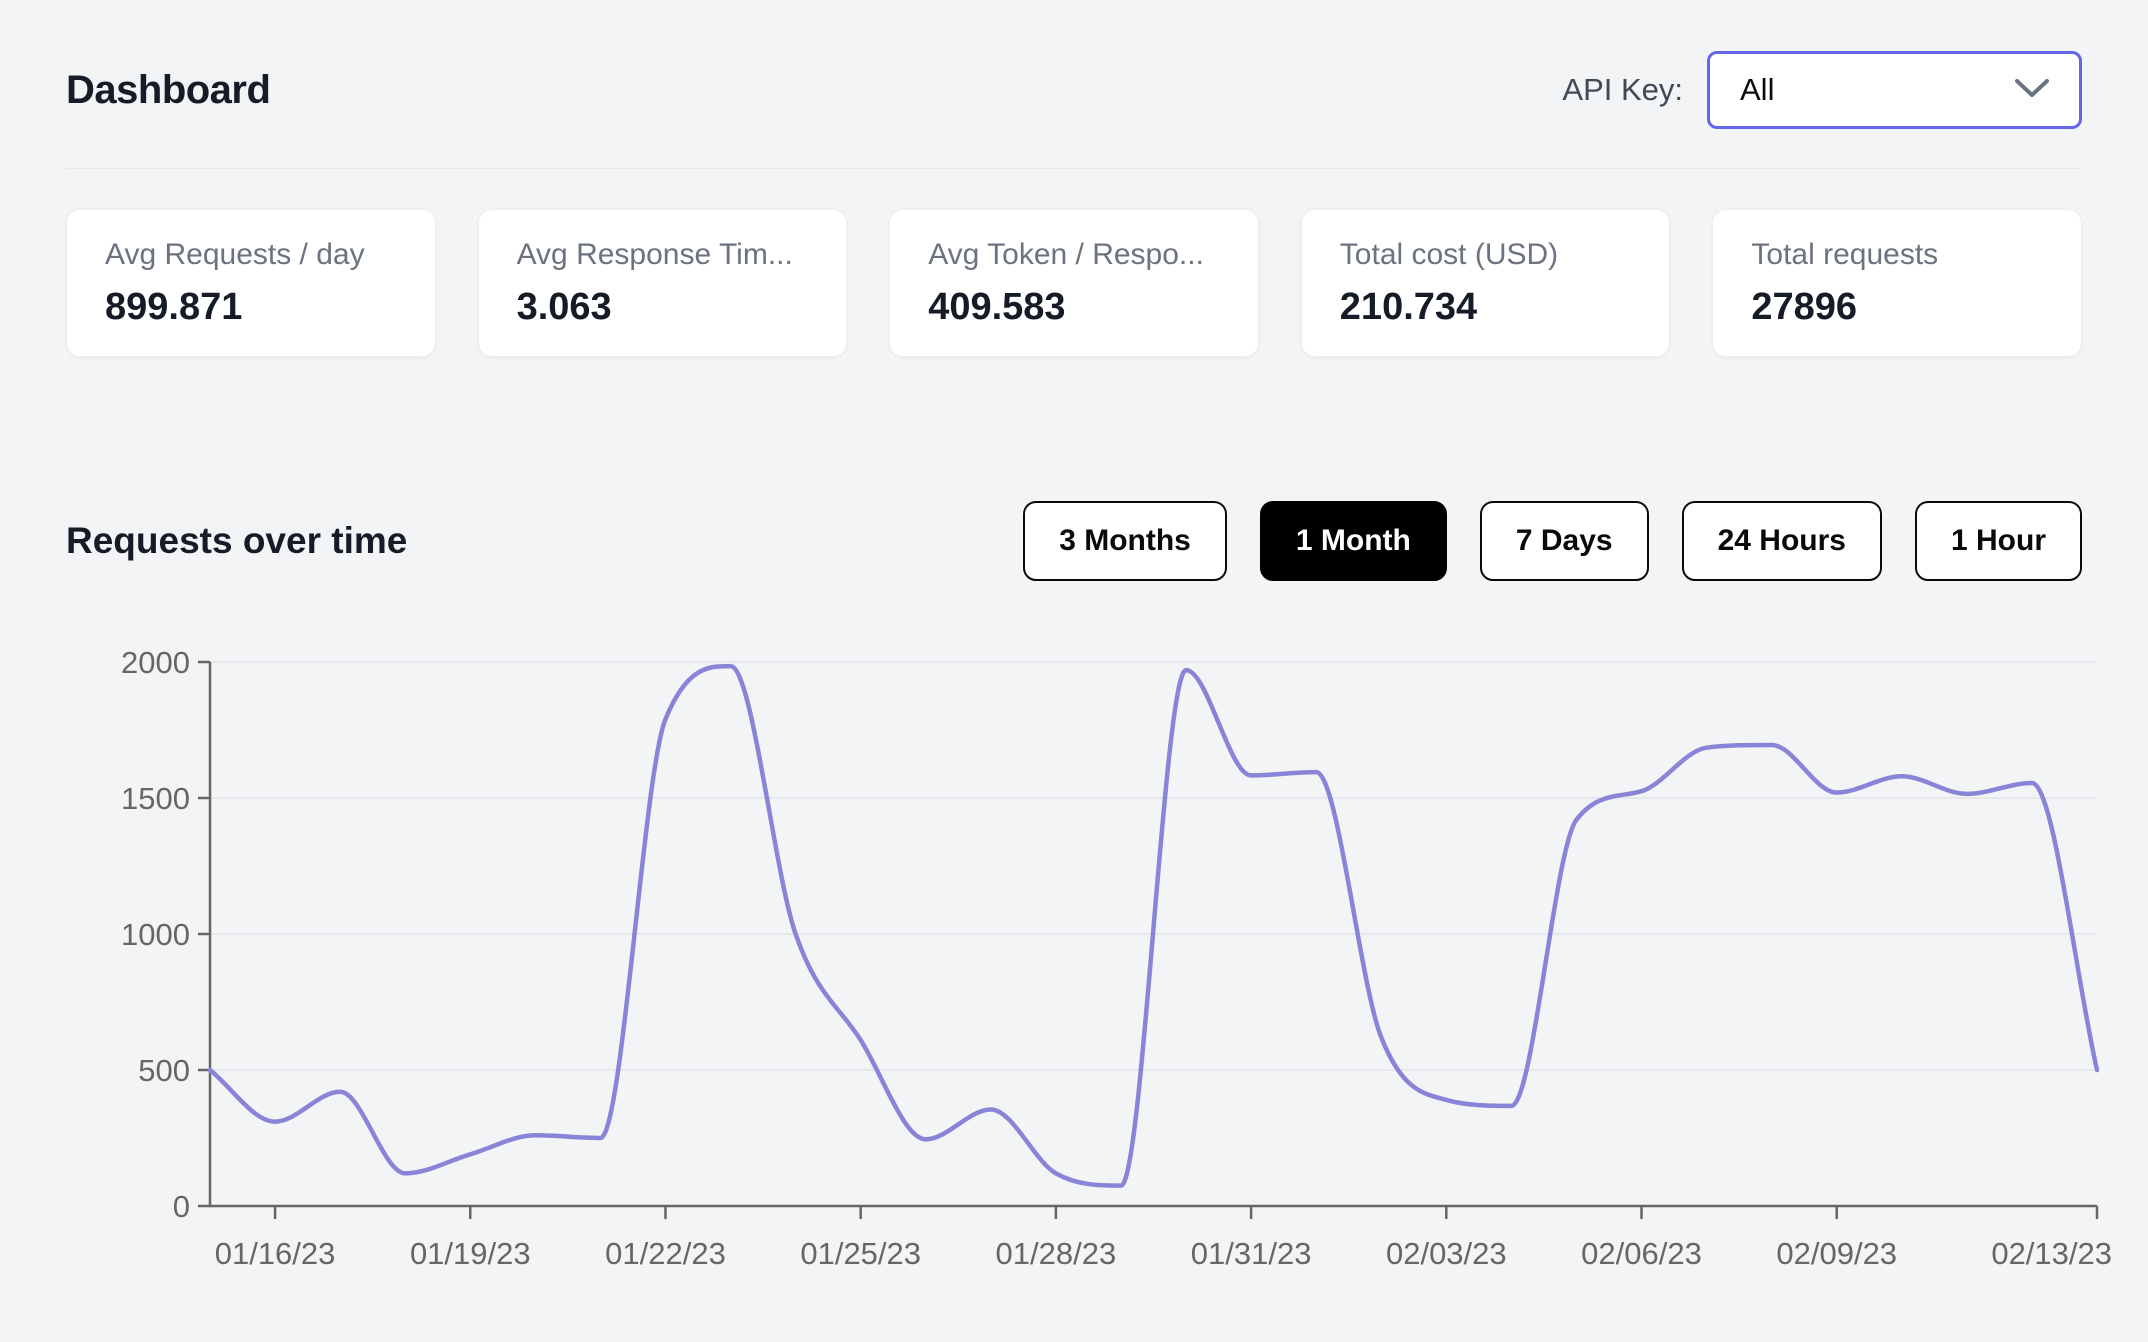 This screenshot has width=2148, height=1342. What do you see at coordinates (155, 662) in the screenshot?
I see `y-axis-tick-label: 2000` at bounding box center [155, 662].